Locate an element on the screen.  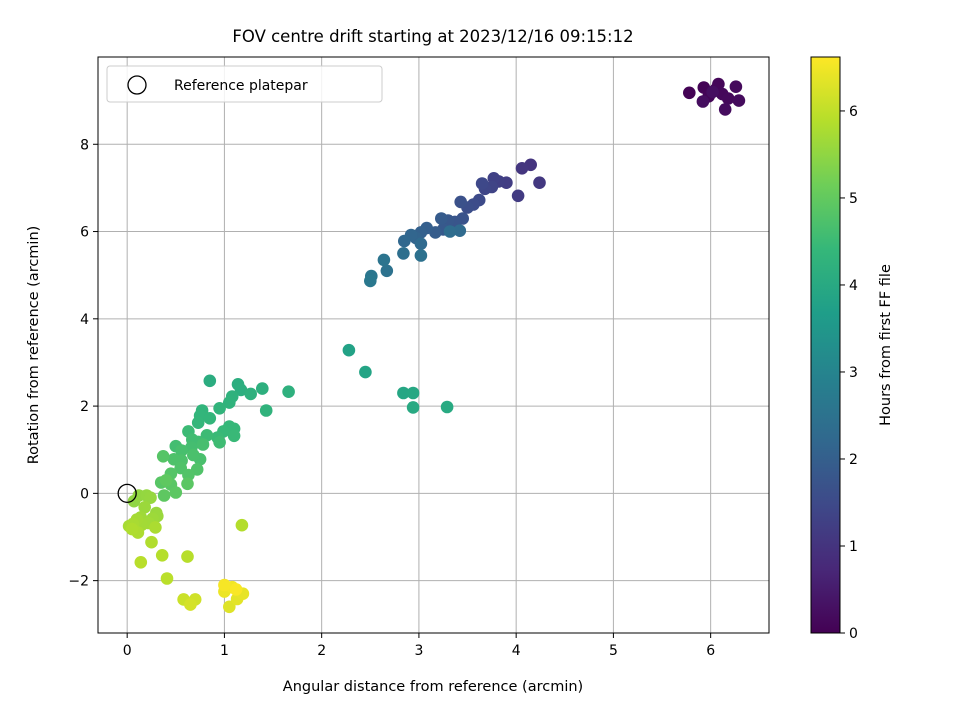
legend: Reference platepar is located at coordinates (244, 84).